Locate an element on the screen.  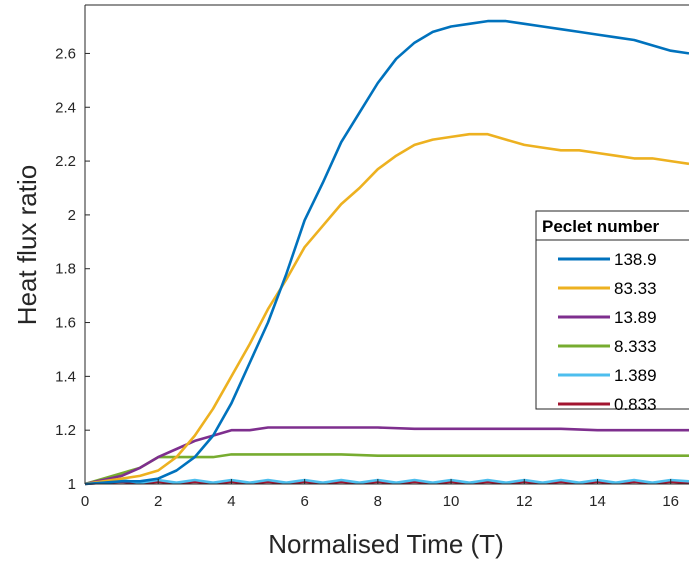
y-tick-label: 1.8 is located at coordinates (65, 269).